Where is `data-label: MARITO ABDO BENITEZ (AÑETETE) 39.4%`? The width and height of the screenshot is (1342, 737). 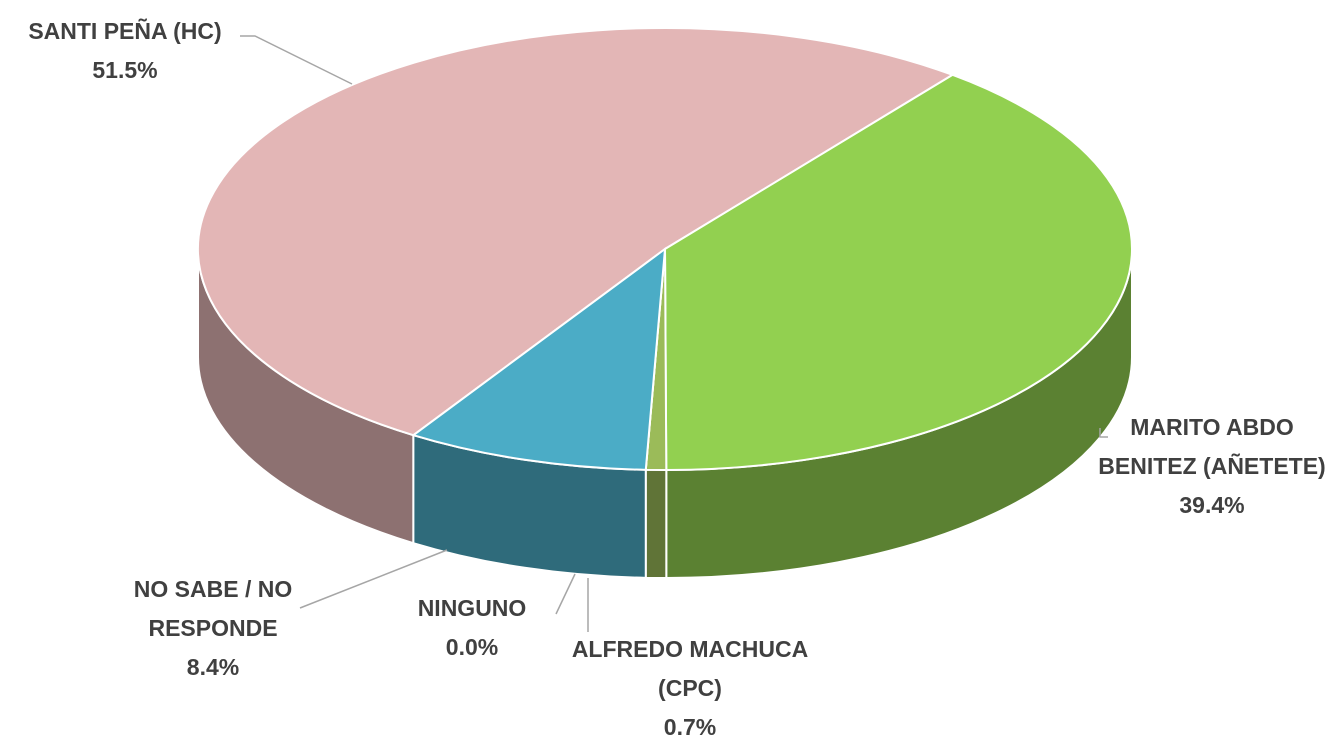
data-label: MARITO ABDO BENITEZ (AÑETETE) 39.4% is located at coordinates (1212, 466).